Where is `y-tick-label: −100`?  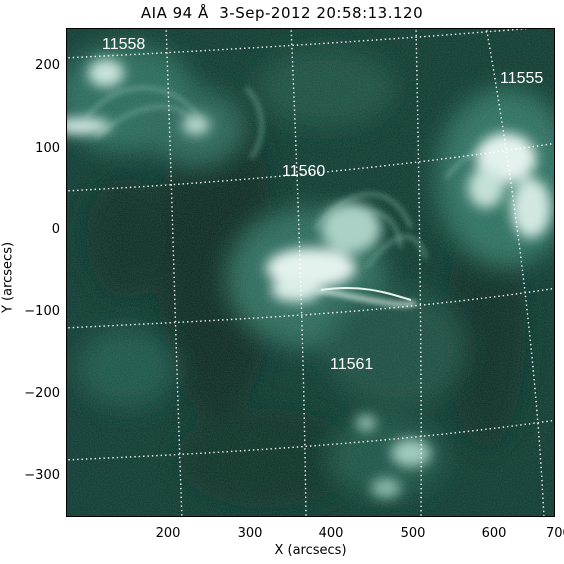
y-tick-label: −100 is located at coordinates (42, 311).